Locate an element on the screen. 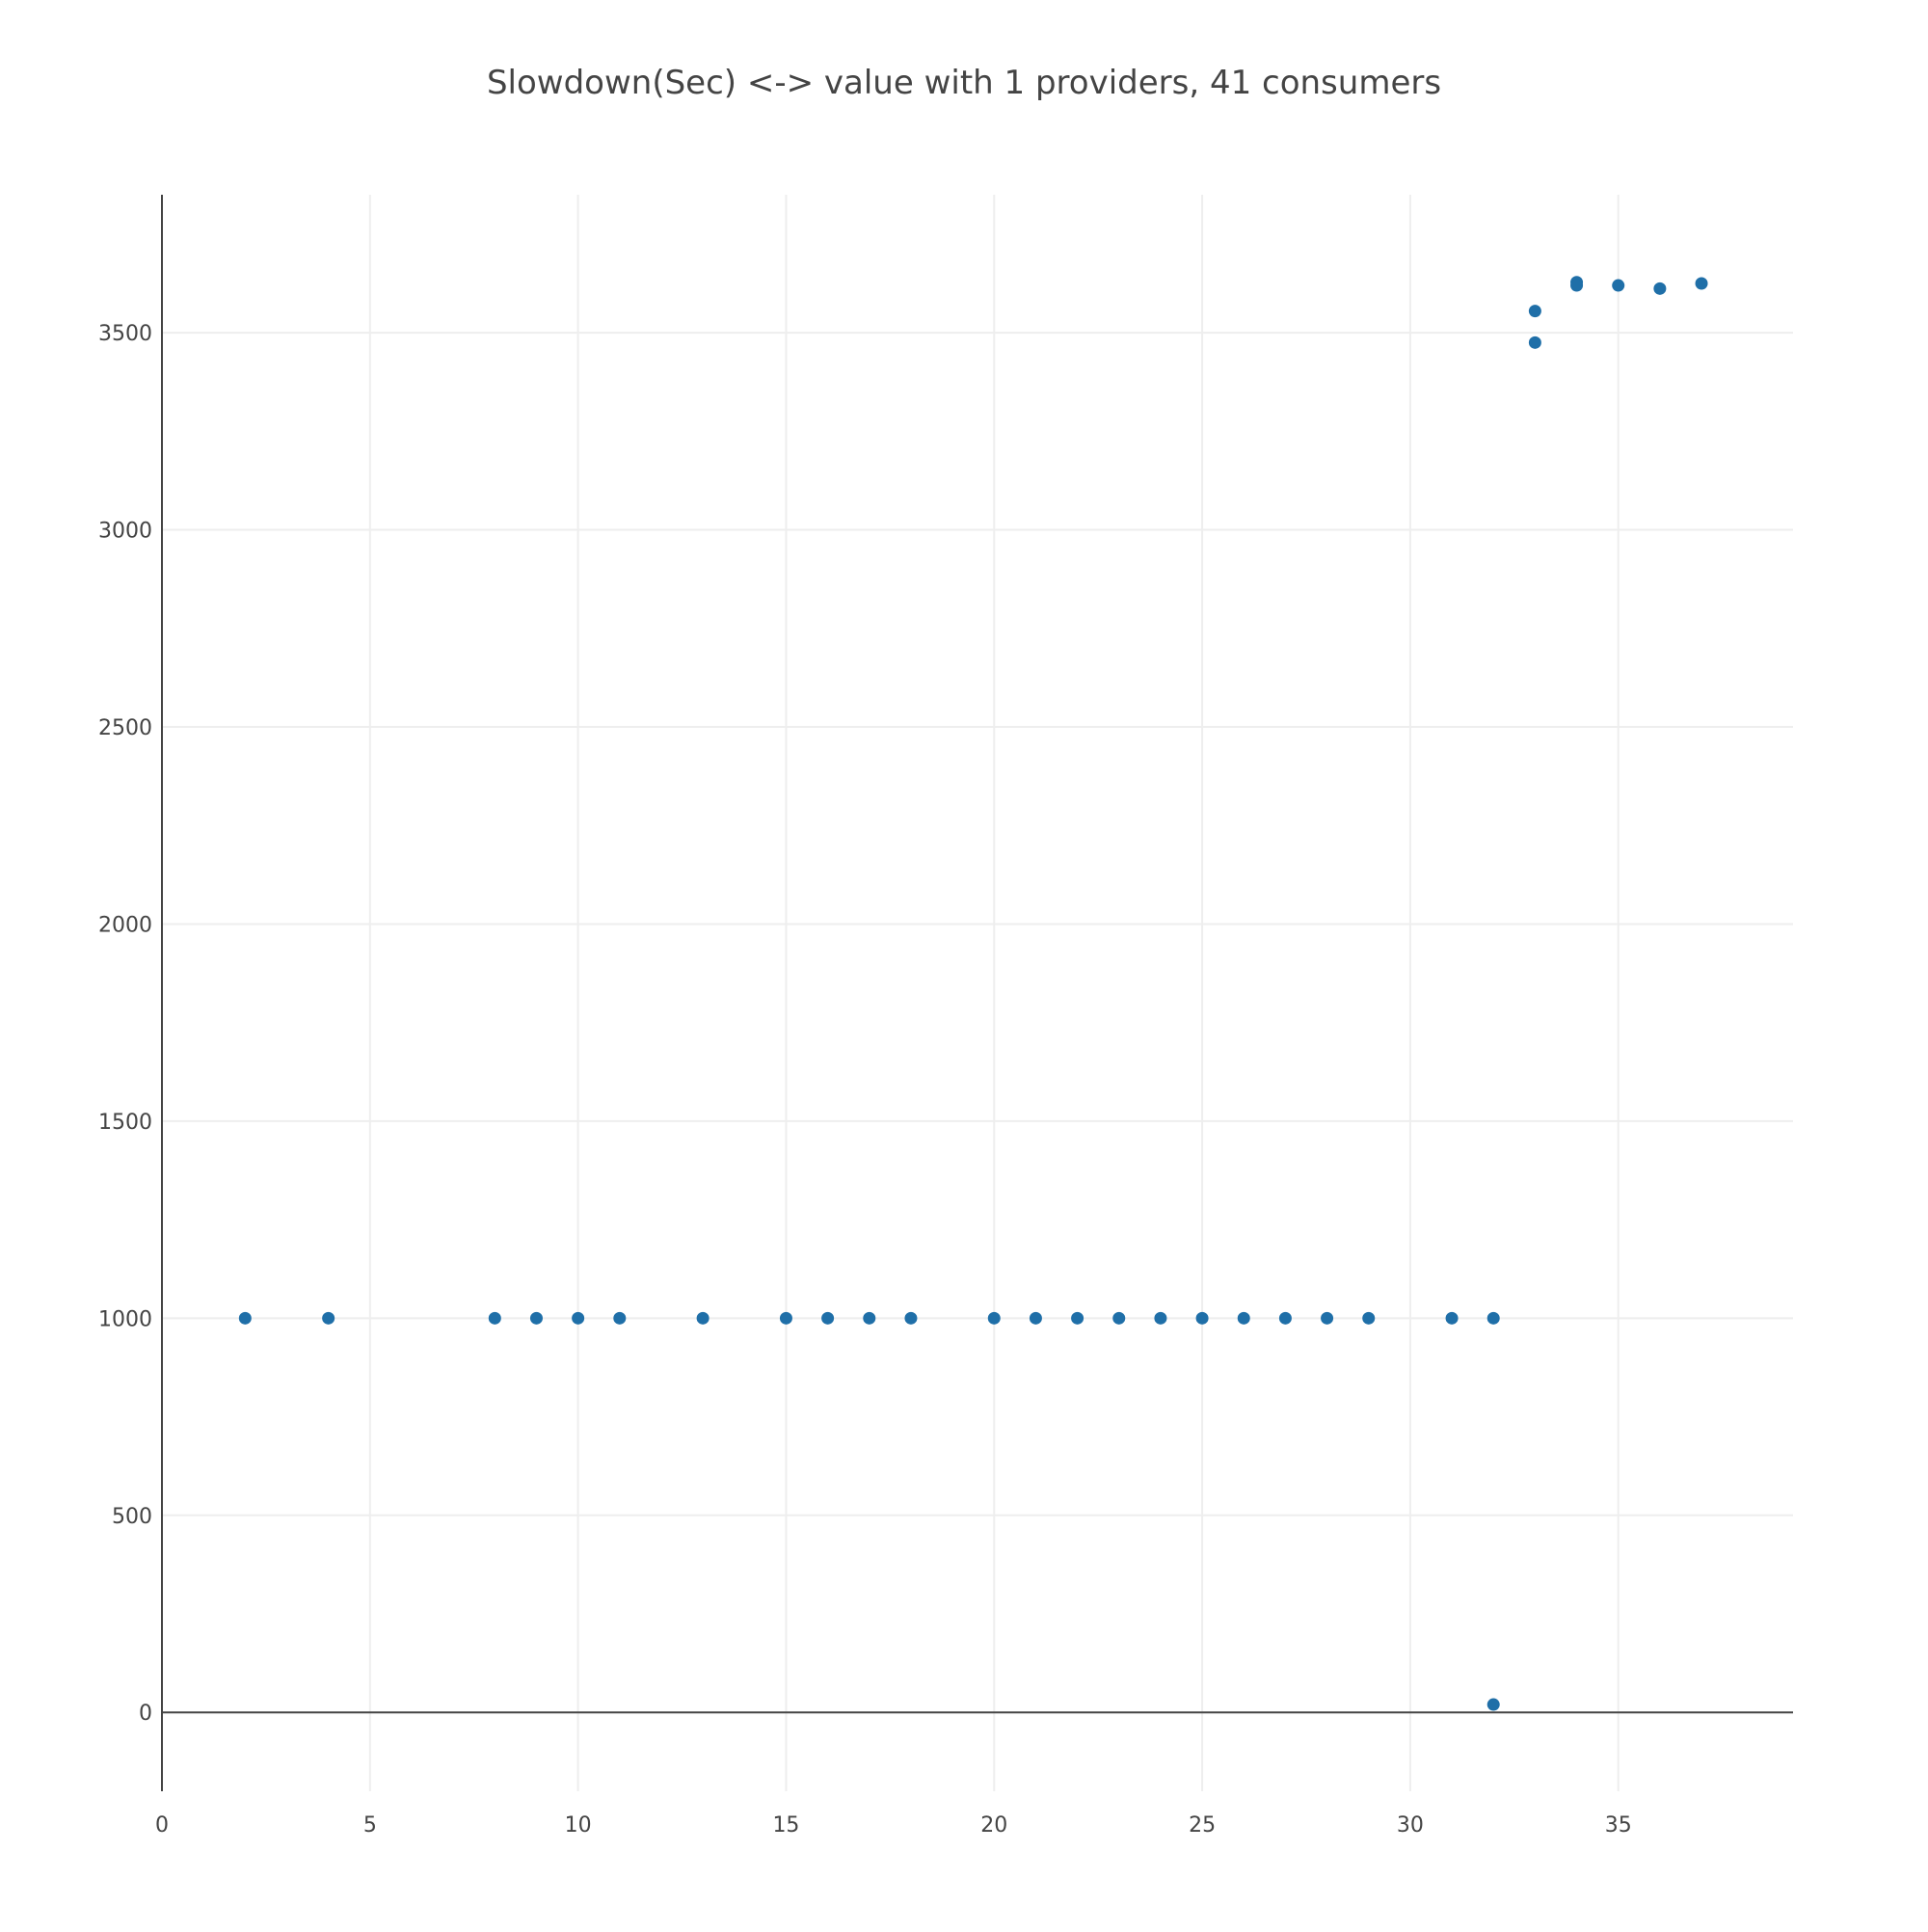 The image size is (1928, 1932). y-tick-label: 1000 is located at coordinates (125, 1319).